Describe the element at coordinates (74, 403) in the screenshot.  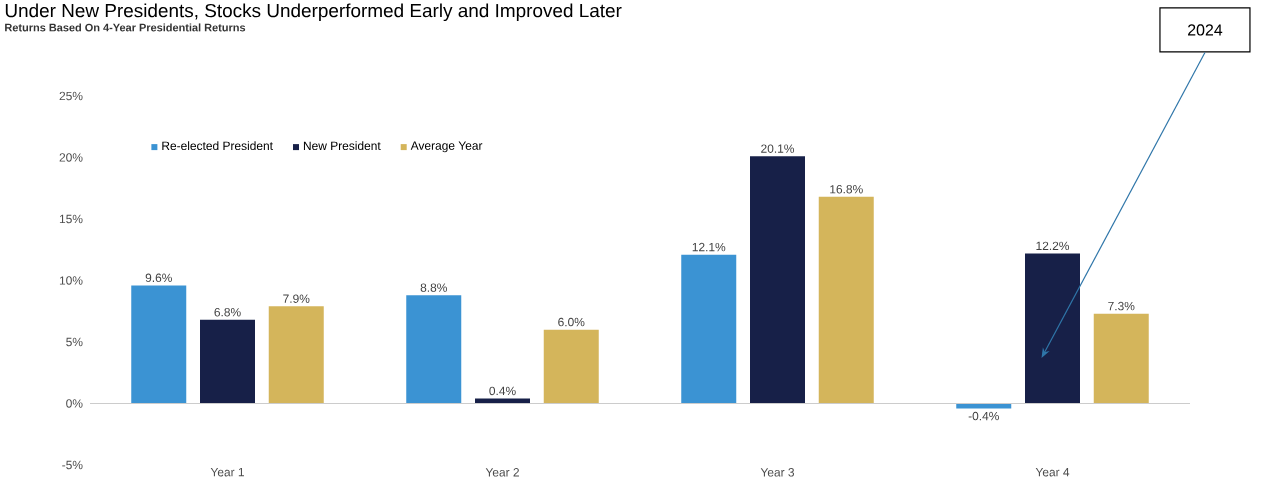
I see `y-tick-label: 0%` at that location.